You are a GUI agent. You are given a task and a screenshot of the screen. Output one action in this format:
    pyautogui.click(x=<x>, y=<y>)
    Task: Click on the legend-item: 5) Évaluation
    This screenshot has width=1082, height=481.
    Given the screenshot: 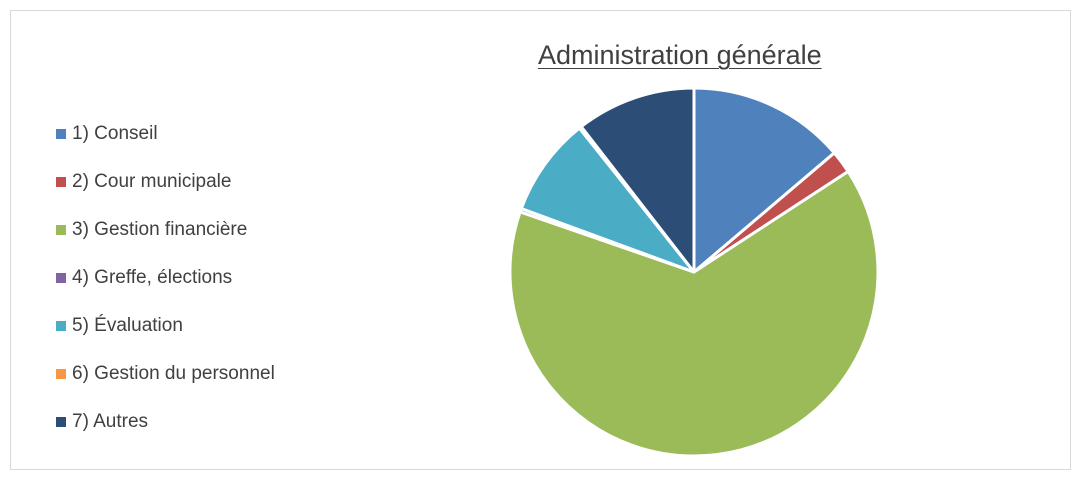 What is the action you would take?
    pyautogui.click(x=165, y=326)
    